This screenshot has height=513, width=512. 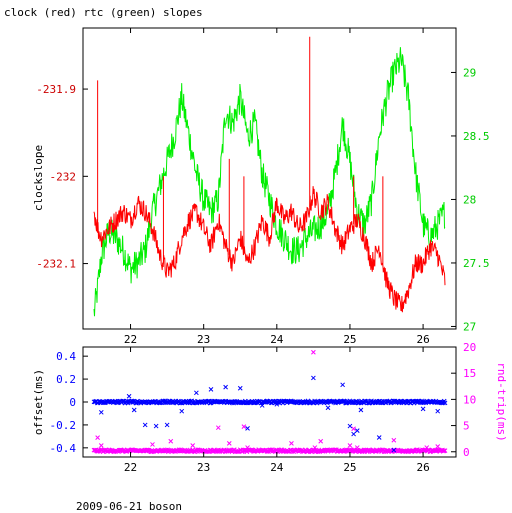 I want to click on left-tick-label: -0.2, so click(x=63, y=425).